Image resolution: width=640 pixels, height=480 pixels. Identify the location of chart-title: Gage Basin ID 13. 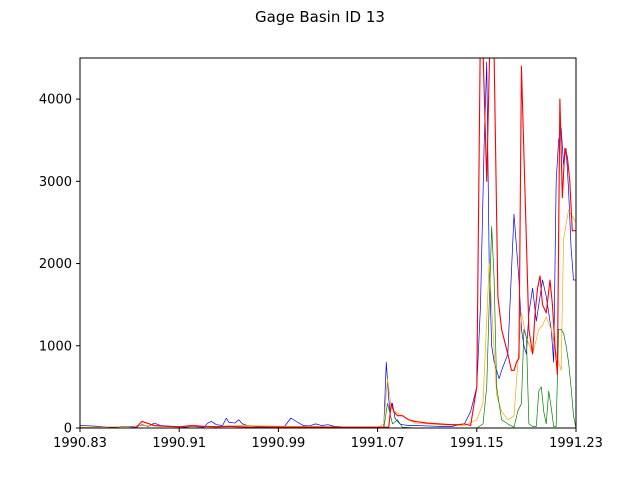
(320, 17).